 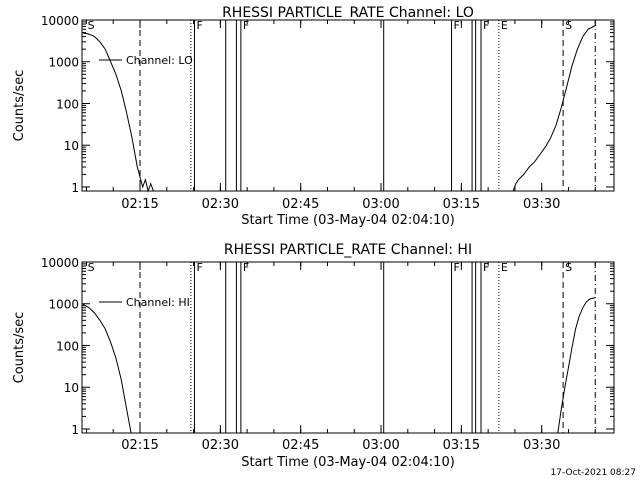 What do you see at coordinates (19, 348) in the screenshot?
I see `panel2-ylabel: Counts/sec` at bounding box center [19, 348].